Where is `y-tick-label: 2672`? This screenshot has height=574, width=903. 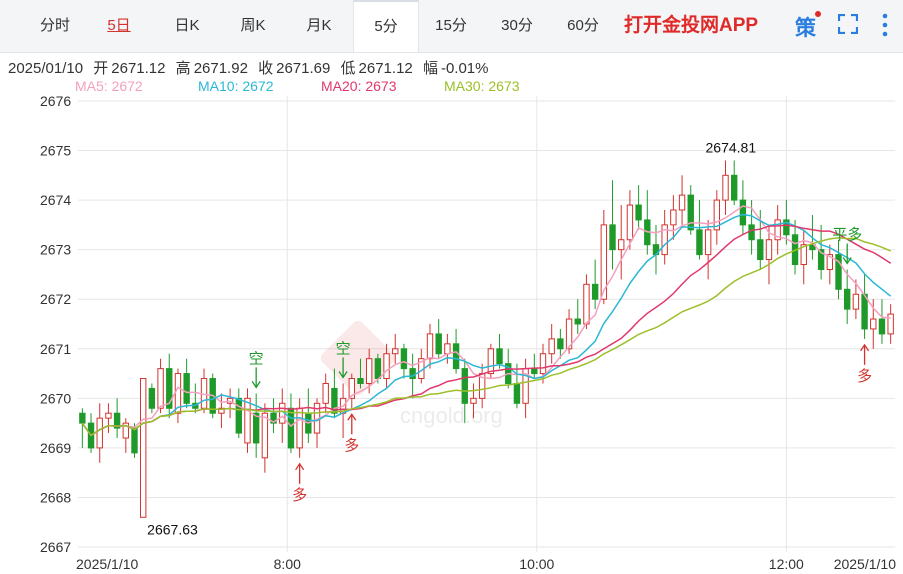
y-tick-label: 2672 is located at coordinates (55, 299).